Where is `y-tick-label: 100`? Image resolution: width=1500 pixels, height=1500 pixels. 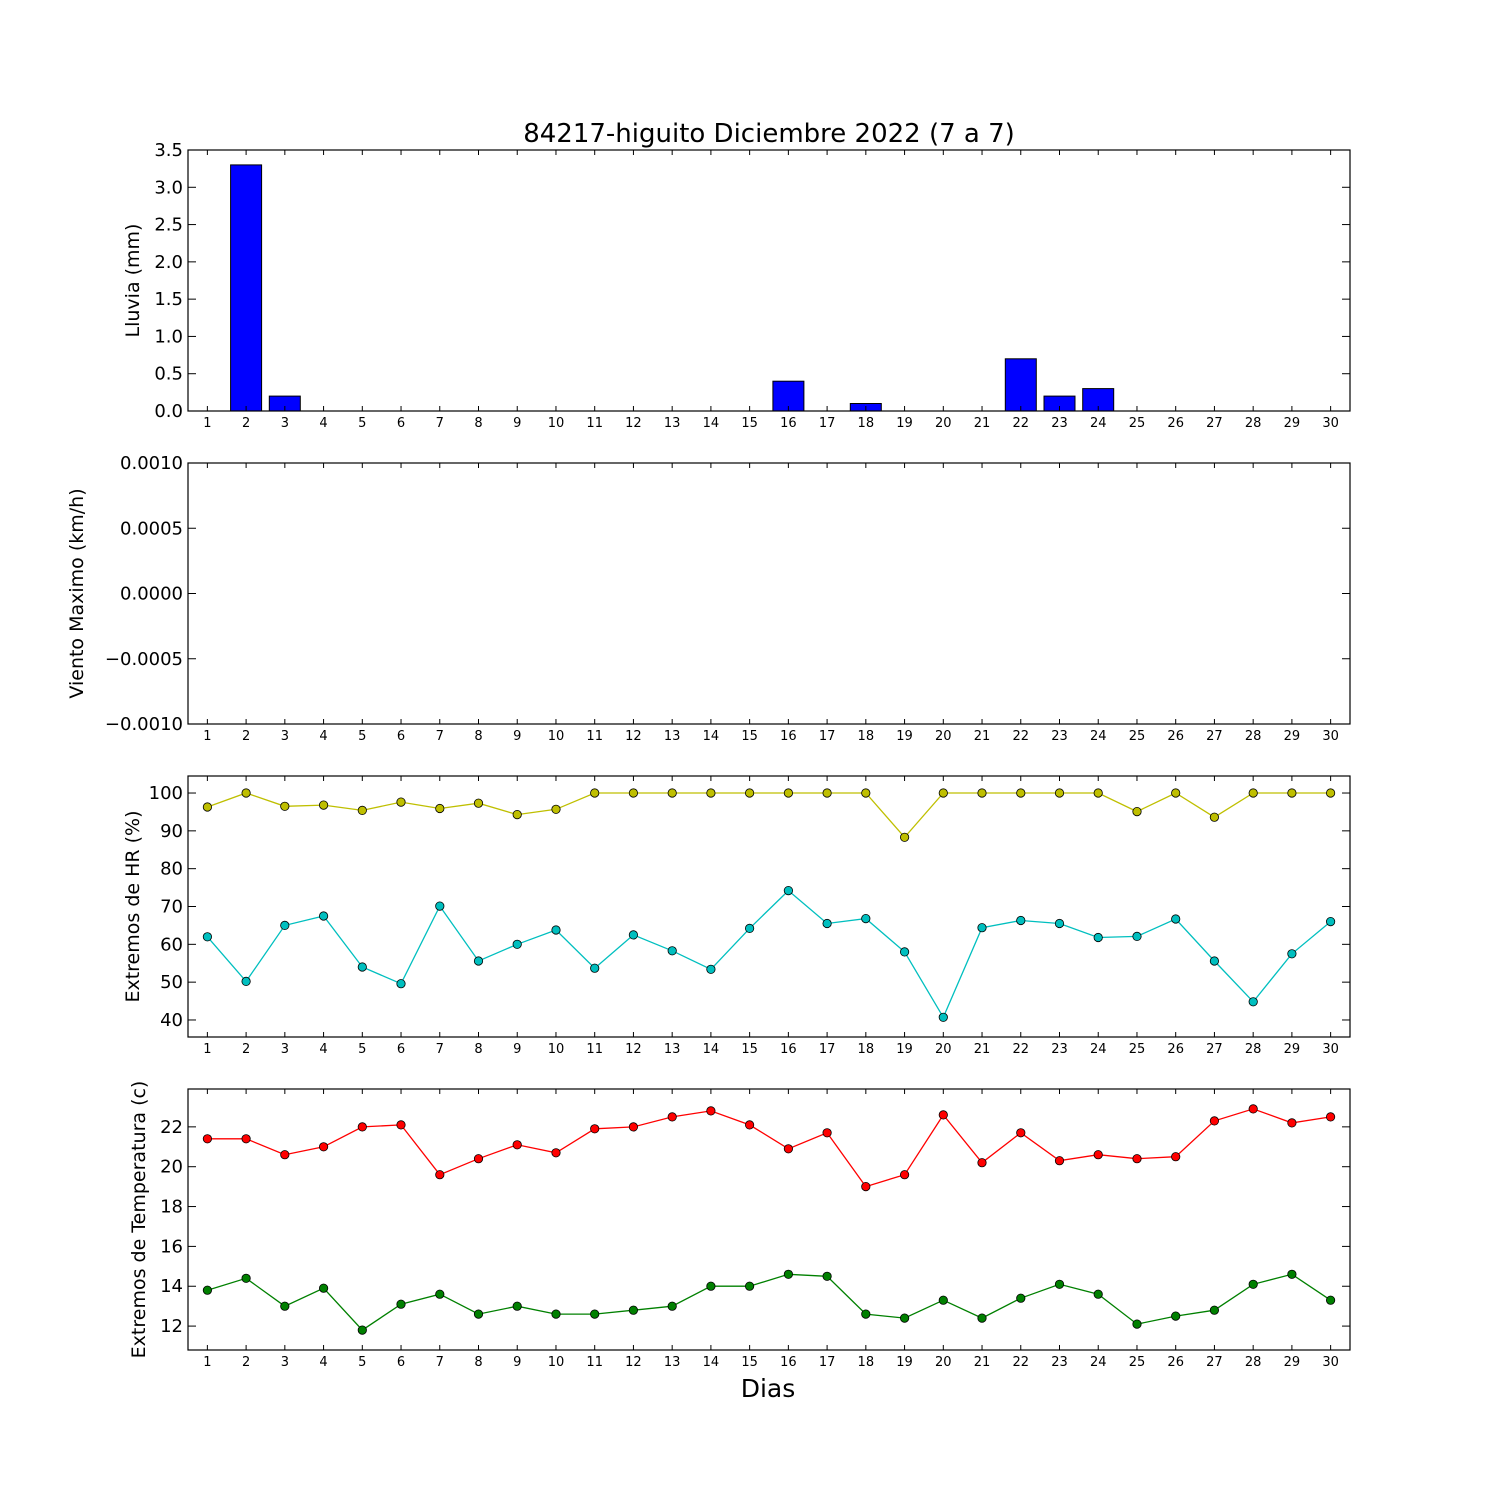 y-tick-label: 100 is located at coordinates (166, 793).